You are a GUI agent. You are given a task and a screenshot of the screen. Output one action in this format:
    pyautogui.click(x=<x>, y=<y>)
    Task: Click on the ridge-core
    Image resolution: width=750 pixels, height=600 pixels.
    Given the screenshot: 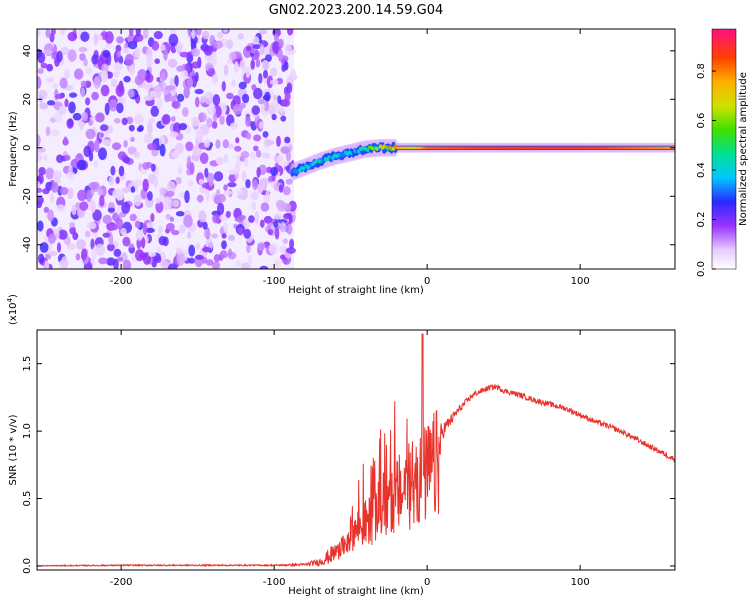 What is the action you would take?
    pyautogui.click(x=359, y=151)
    